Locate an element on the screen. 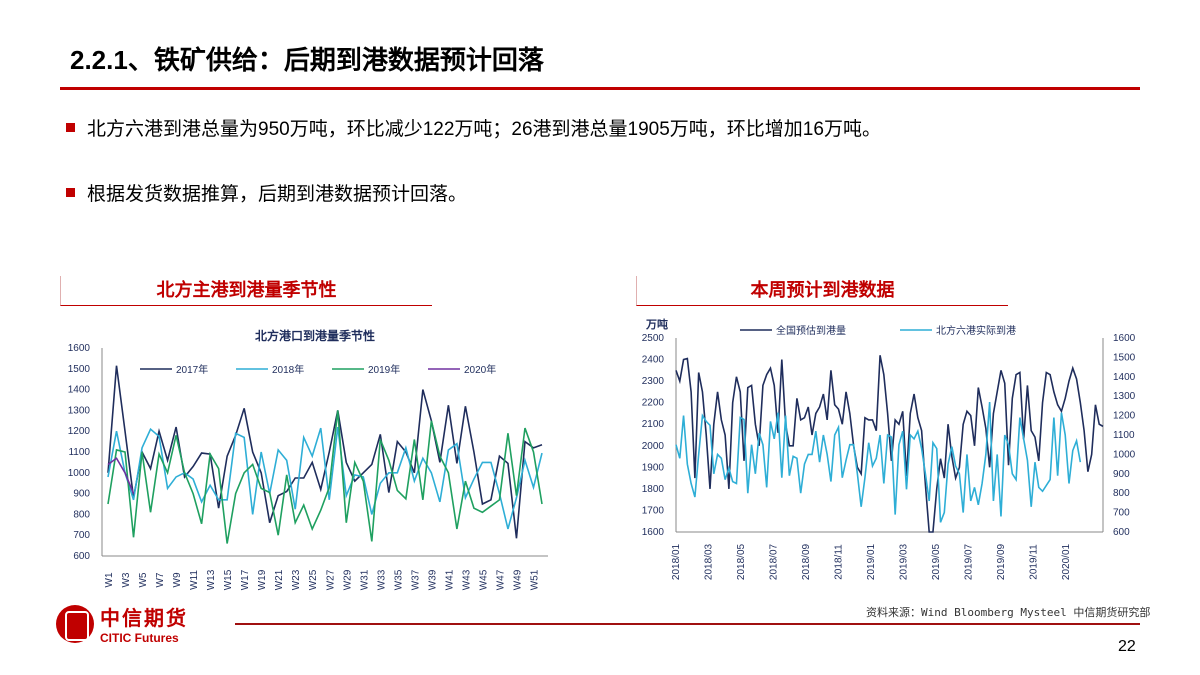 The width and height of the screenshot is (1200, 675). bullet-text: 根据发货数据推算，后期到港数据预计回落。 is located at coordinates (277, 194).